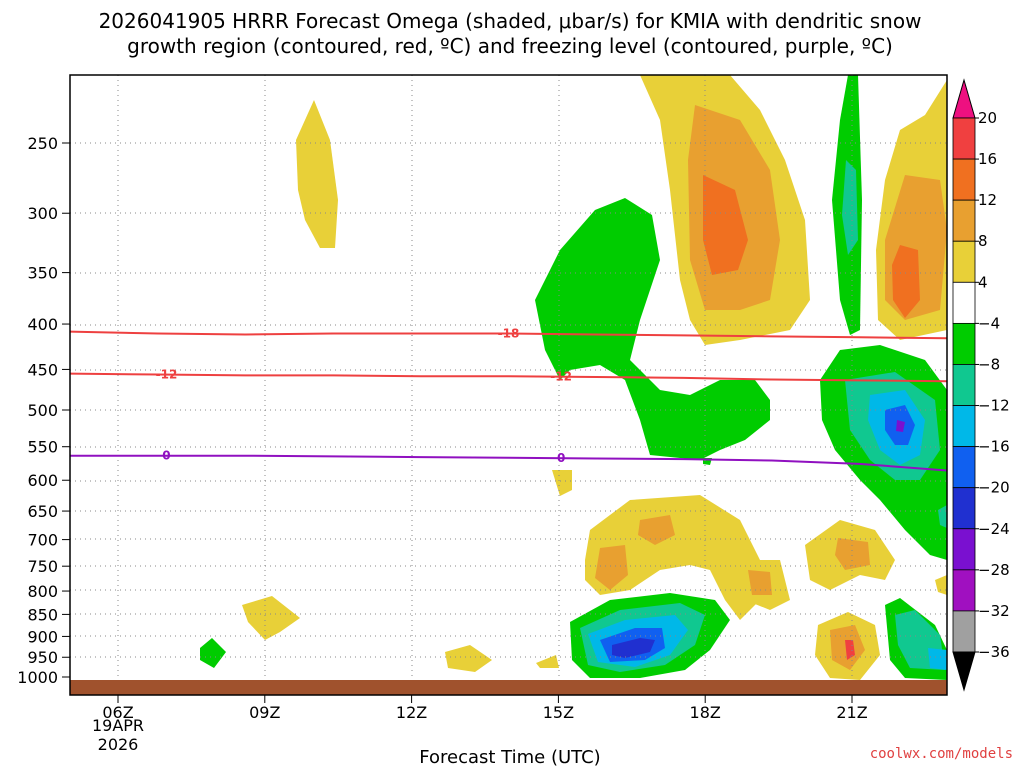 The image size is (1024, 768). What do you see at coordinates (705, 712) in the screenshot?
I see `x-tick-label: 18Z` at bounding box center [705, 712].